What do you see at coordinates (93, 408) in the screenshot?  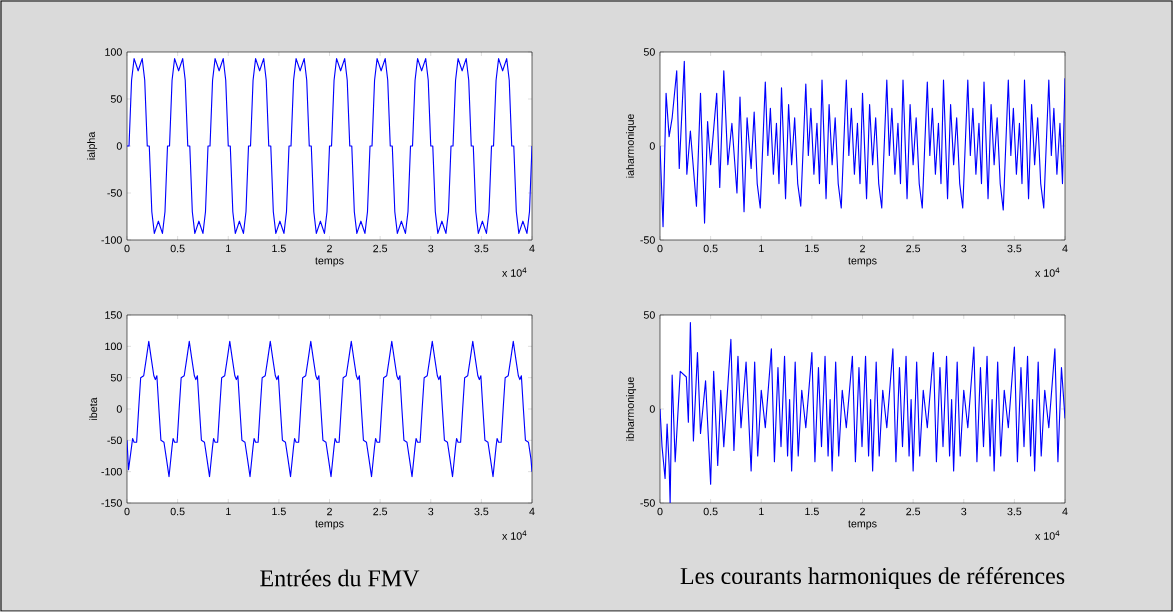 I see `y-axis-title: ibeta` at bounding box center [93, 408].